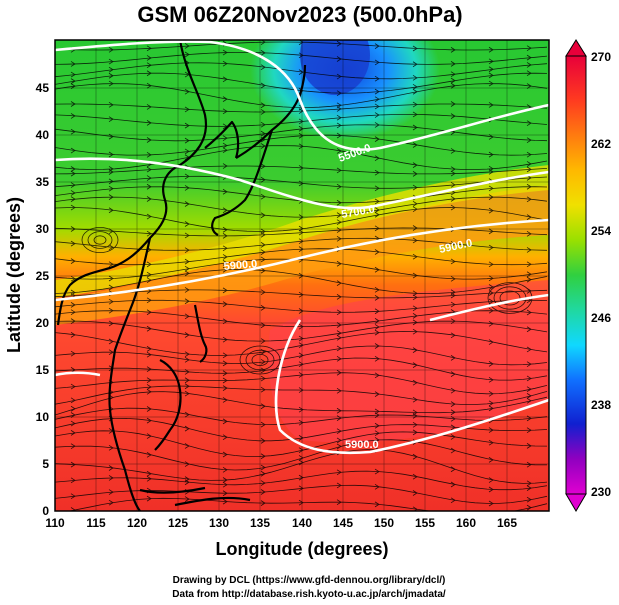  Describe the element at coordinates (466, 523) in the screenshot. I see `x-tick: 160` at that location.